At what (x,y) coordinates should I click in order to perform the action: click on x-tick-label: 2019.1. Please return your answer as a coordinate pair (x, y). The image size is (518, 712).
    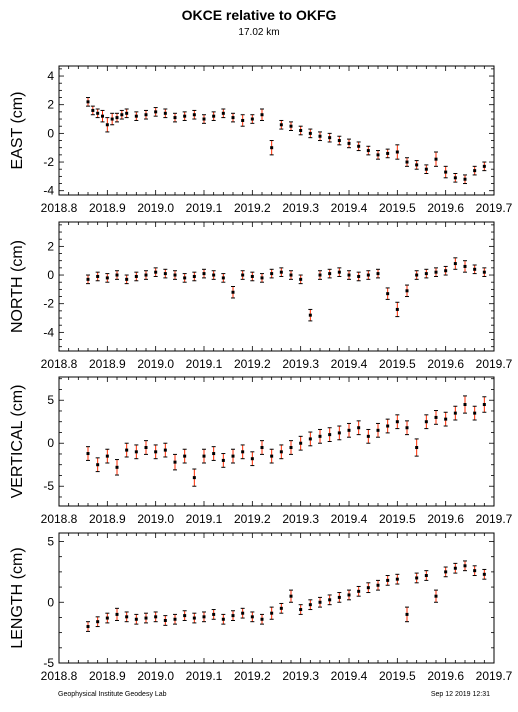
    Looking at the image, I should click on (204, 208).